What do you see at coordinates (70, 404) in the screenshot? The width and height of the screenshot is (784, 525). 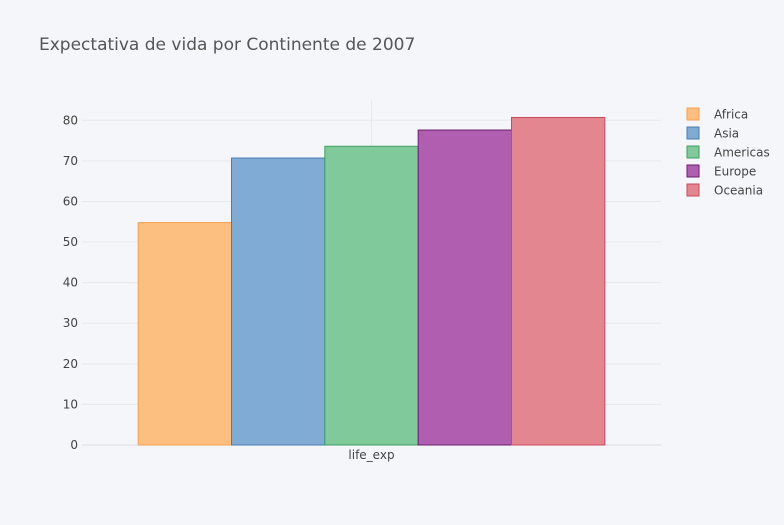 I see `y-tick-label: 10` at bounding box center [70, 404].